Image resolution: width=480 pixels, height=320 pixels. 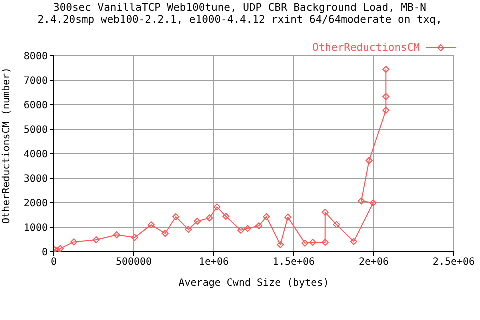 I want to click on y-tick-label: 7000, so click(x=36, y=82).